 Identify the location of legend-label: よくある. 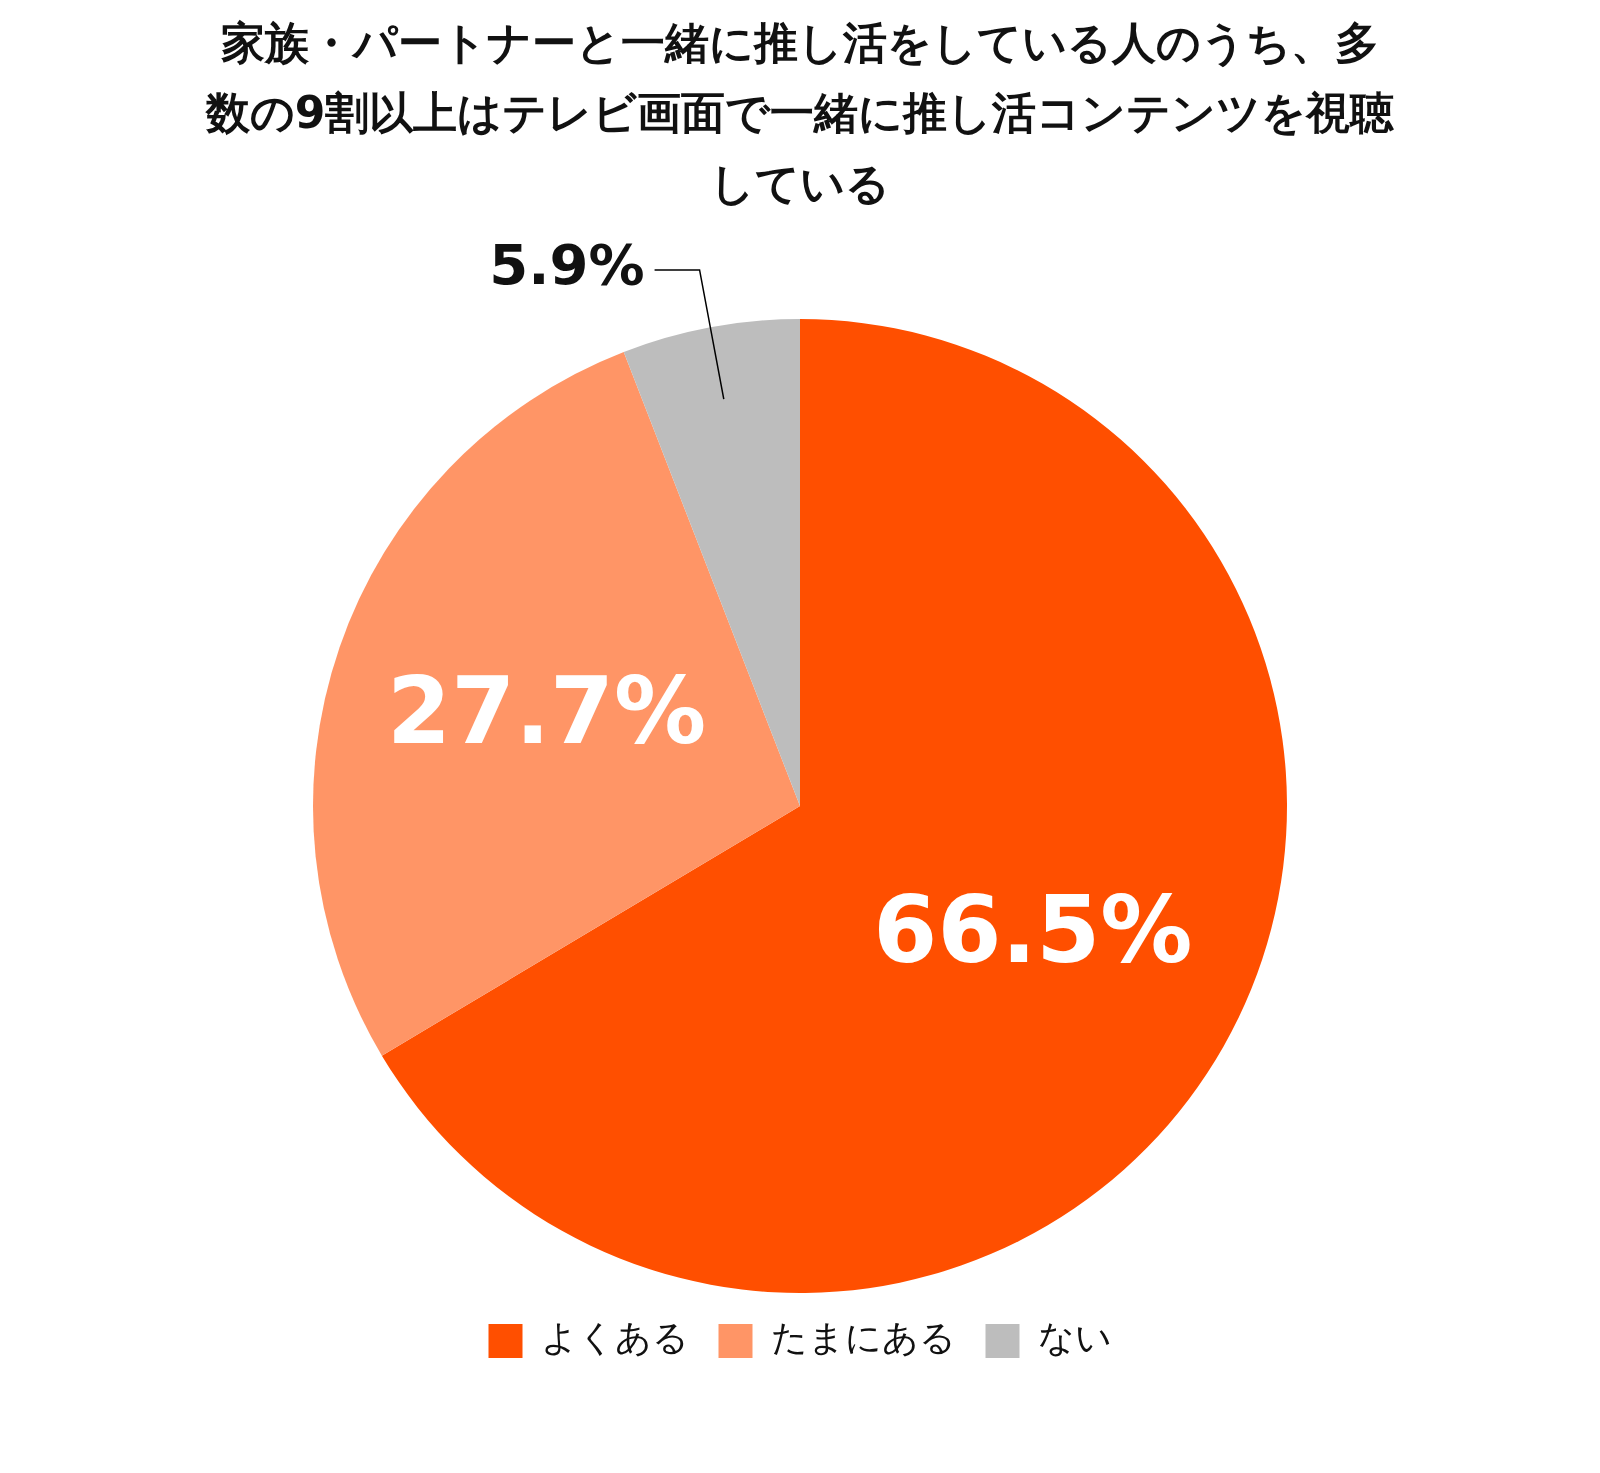
(614, 1338).